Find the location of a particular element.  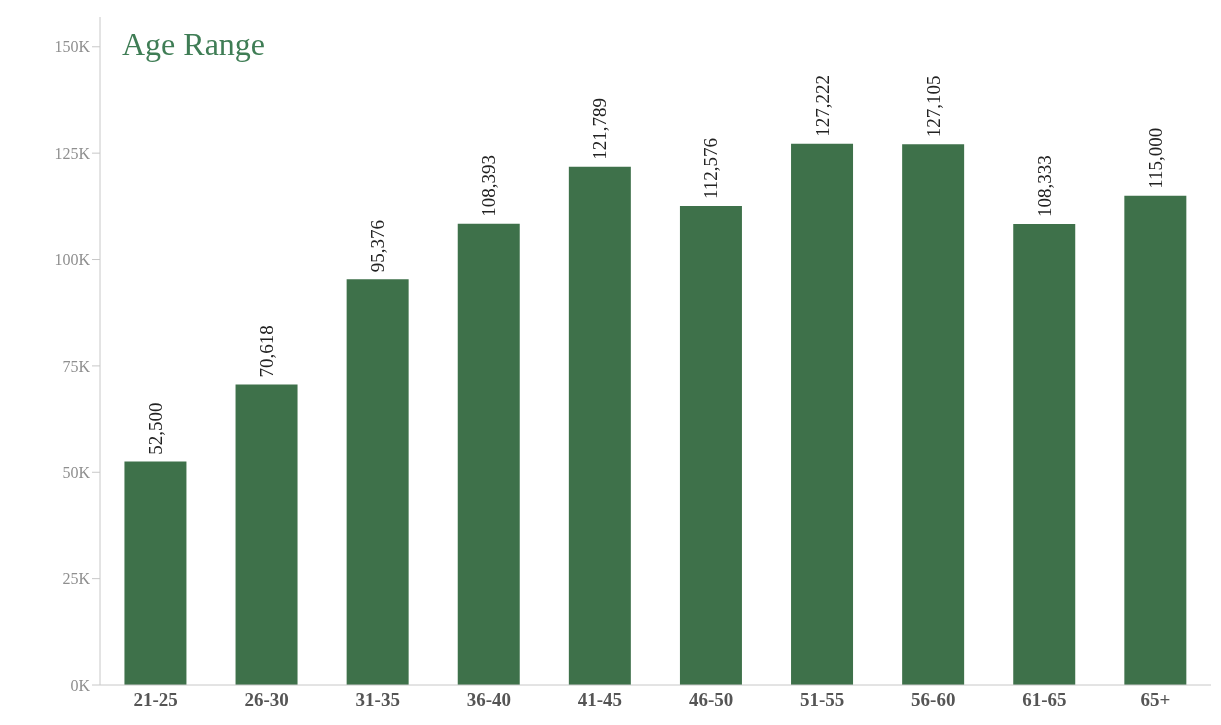

data-label: 52,500 is located at coordinates (155, 428).